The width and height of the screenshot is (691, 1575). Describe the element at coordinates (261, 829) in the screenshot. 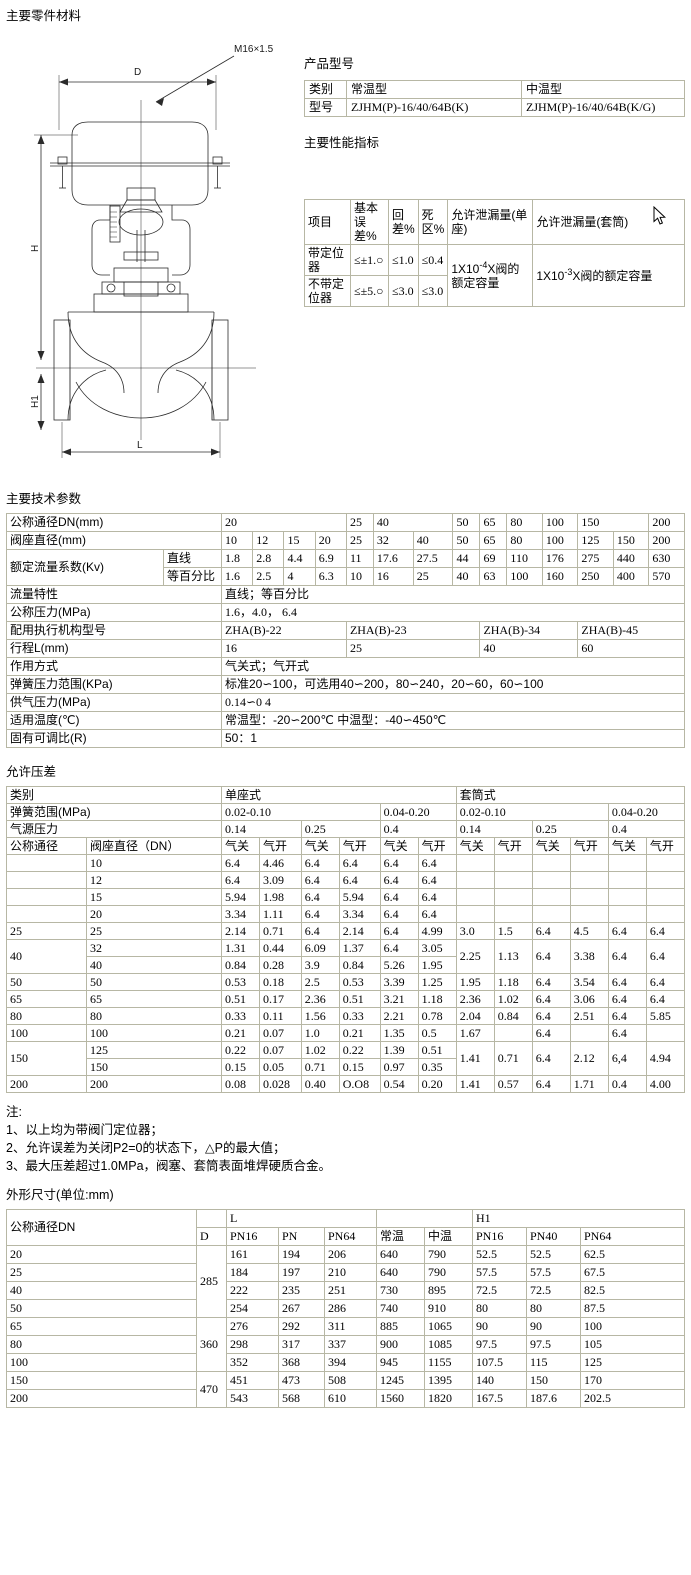

I see `air-supply-0: 0.14` at that location.